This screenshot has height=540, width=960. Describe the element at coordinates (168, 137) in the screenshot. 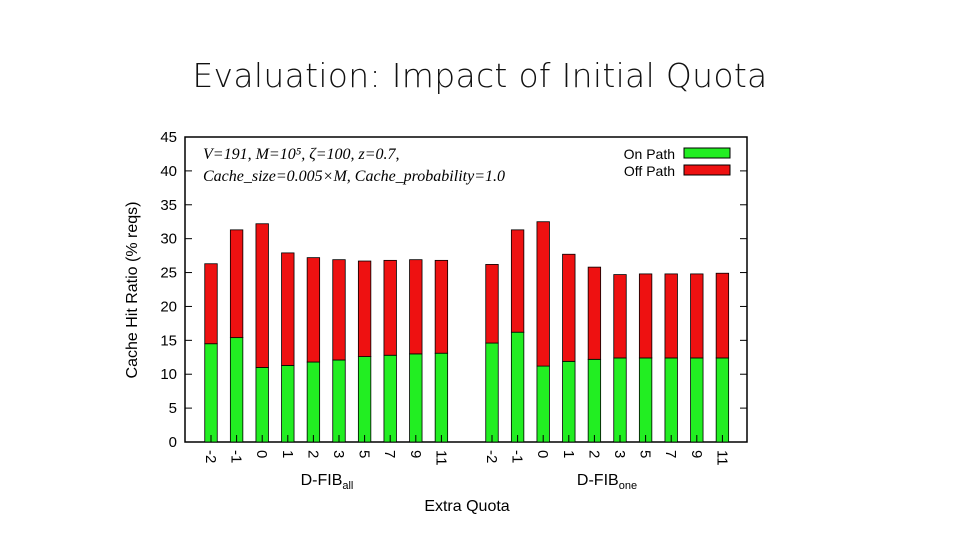

I see `y-tick-label: 45` at that location.